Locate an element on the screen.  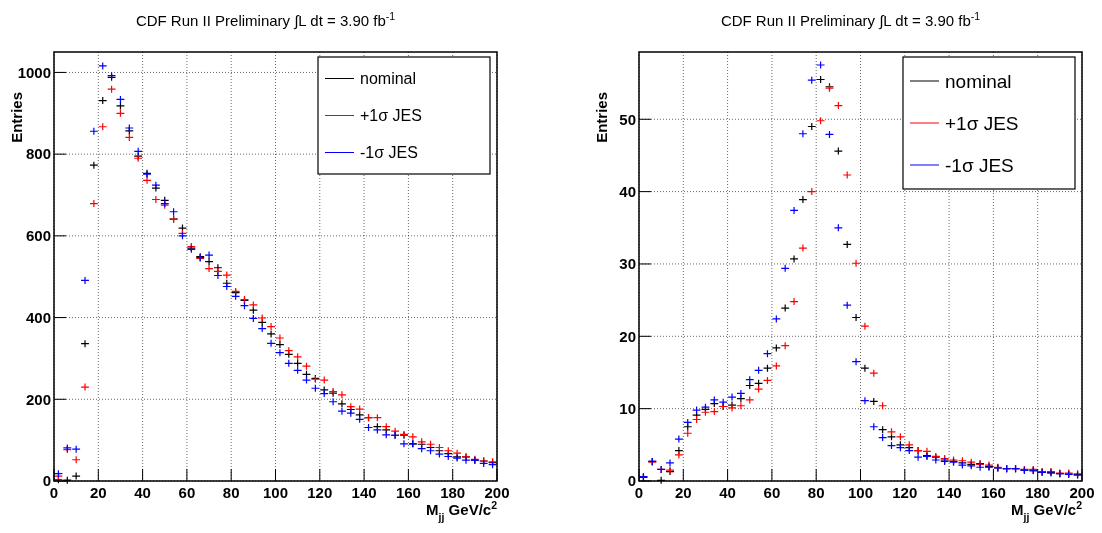
y-tick-label: 50 is located at coordinates (627, 119).